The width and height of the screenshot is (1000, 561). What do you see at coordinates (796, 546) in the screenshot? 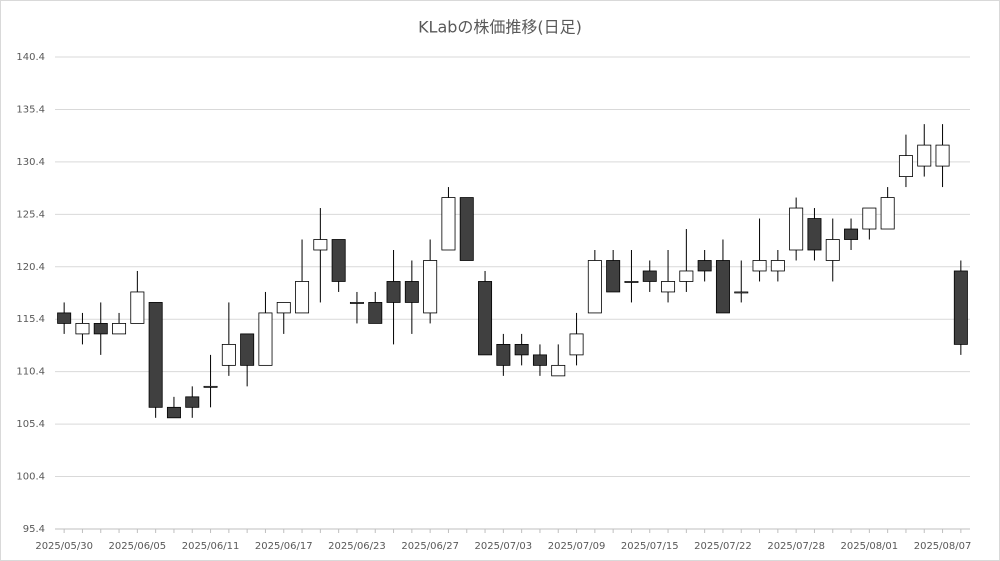
I see `x-tick-label: 2025/07/28` at bounding box center [796, 546].